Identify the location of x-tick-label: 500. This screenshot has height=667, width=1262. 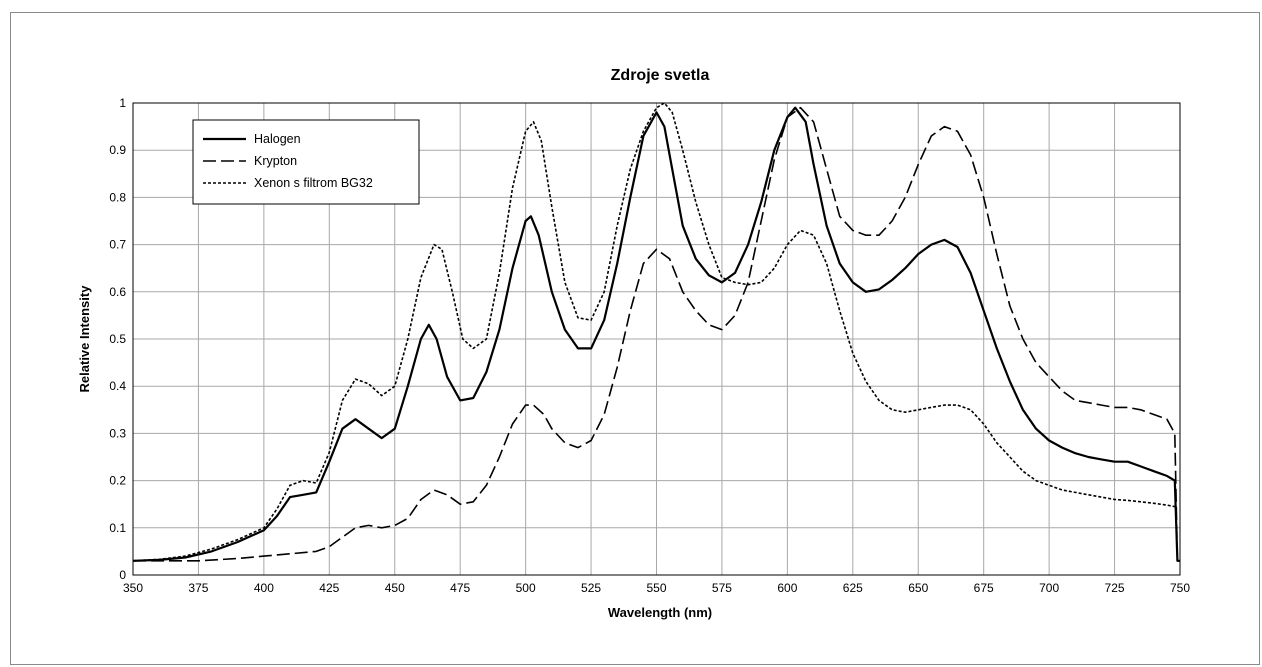
(526, 588).